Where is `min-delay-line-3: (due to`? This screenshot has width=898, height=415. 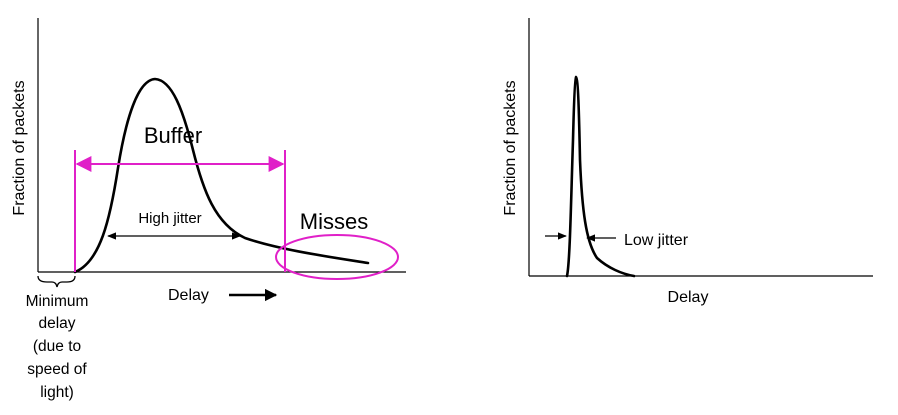
min-delay-line-3: (due to is located at coordinates (57, 346).